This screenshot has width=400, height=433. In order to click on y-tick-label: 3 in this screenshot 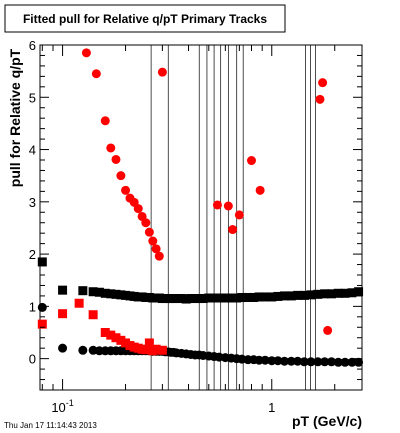, I will do `click(32, 202)`.